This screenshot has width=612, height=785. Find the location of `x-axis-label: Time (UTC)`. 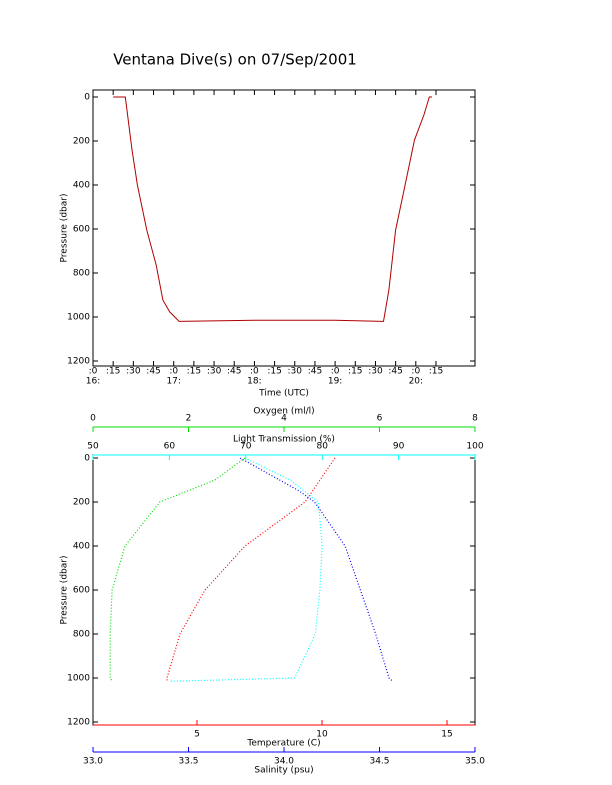

x-axis-label: Time (UTC) is located at coordinates (283, 394).